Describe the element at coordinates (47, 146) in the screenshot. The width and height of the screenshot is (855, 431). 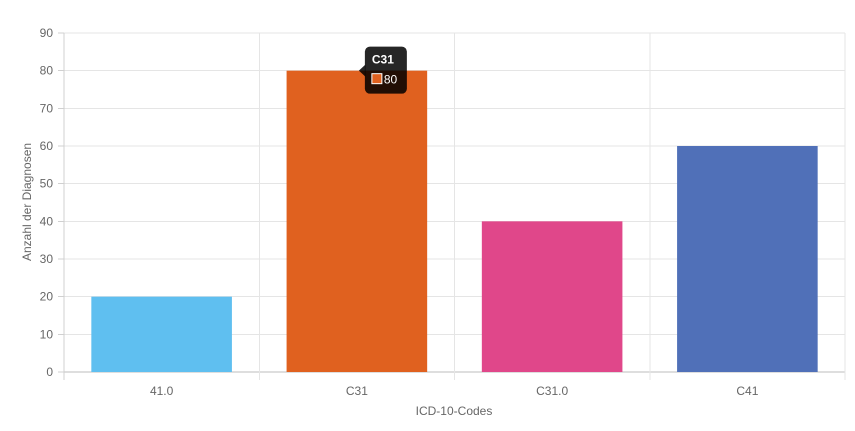
I see `y-tick-label: 60` at that location.